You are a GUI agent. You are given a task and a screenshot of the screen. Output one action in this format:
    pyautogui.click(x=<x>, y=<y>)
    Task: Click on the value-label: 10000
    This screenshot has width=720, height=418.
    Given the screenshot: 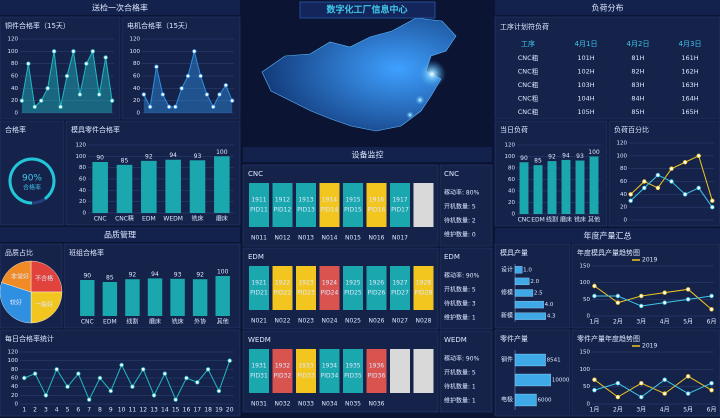 What is the action you would take?
    pyautogui.click(x=561, y=381)
    